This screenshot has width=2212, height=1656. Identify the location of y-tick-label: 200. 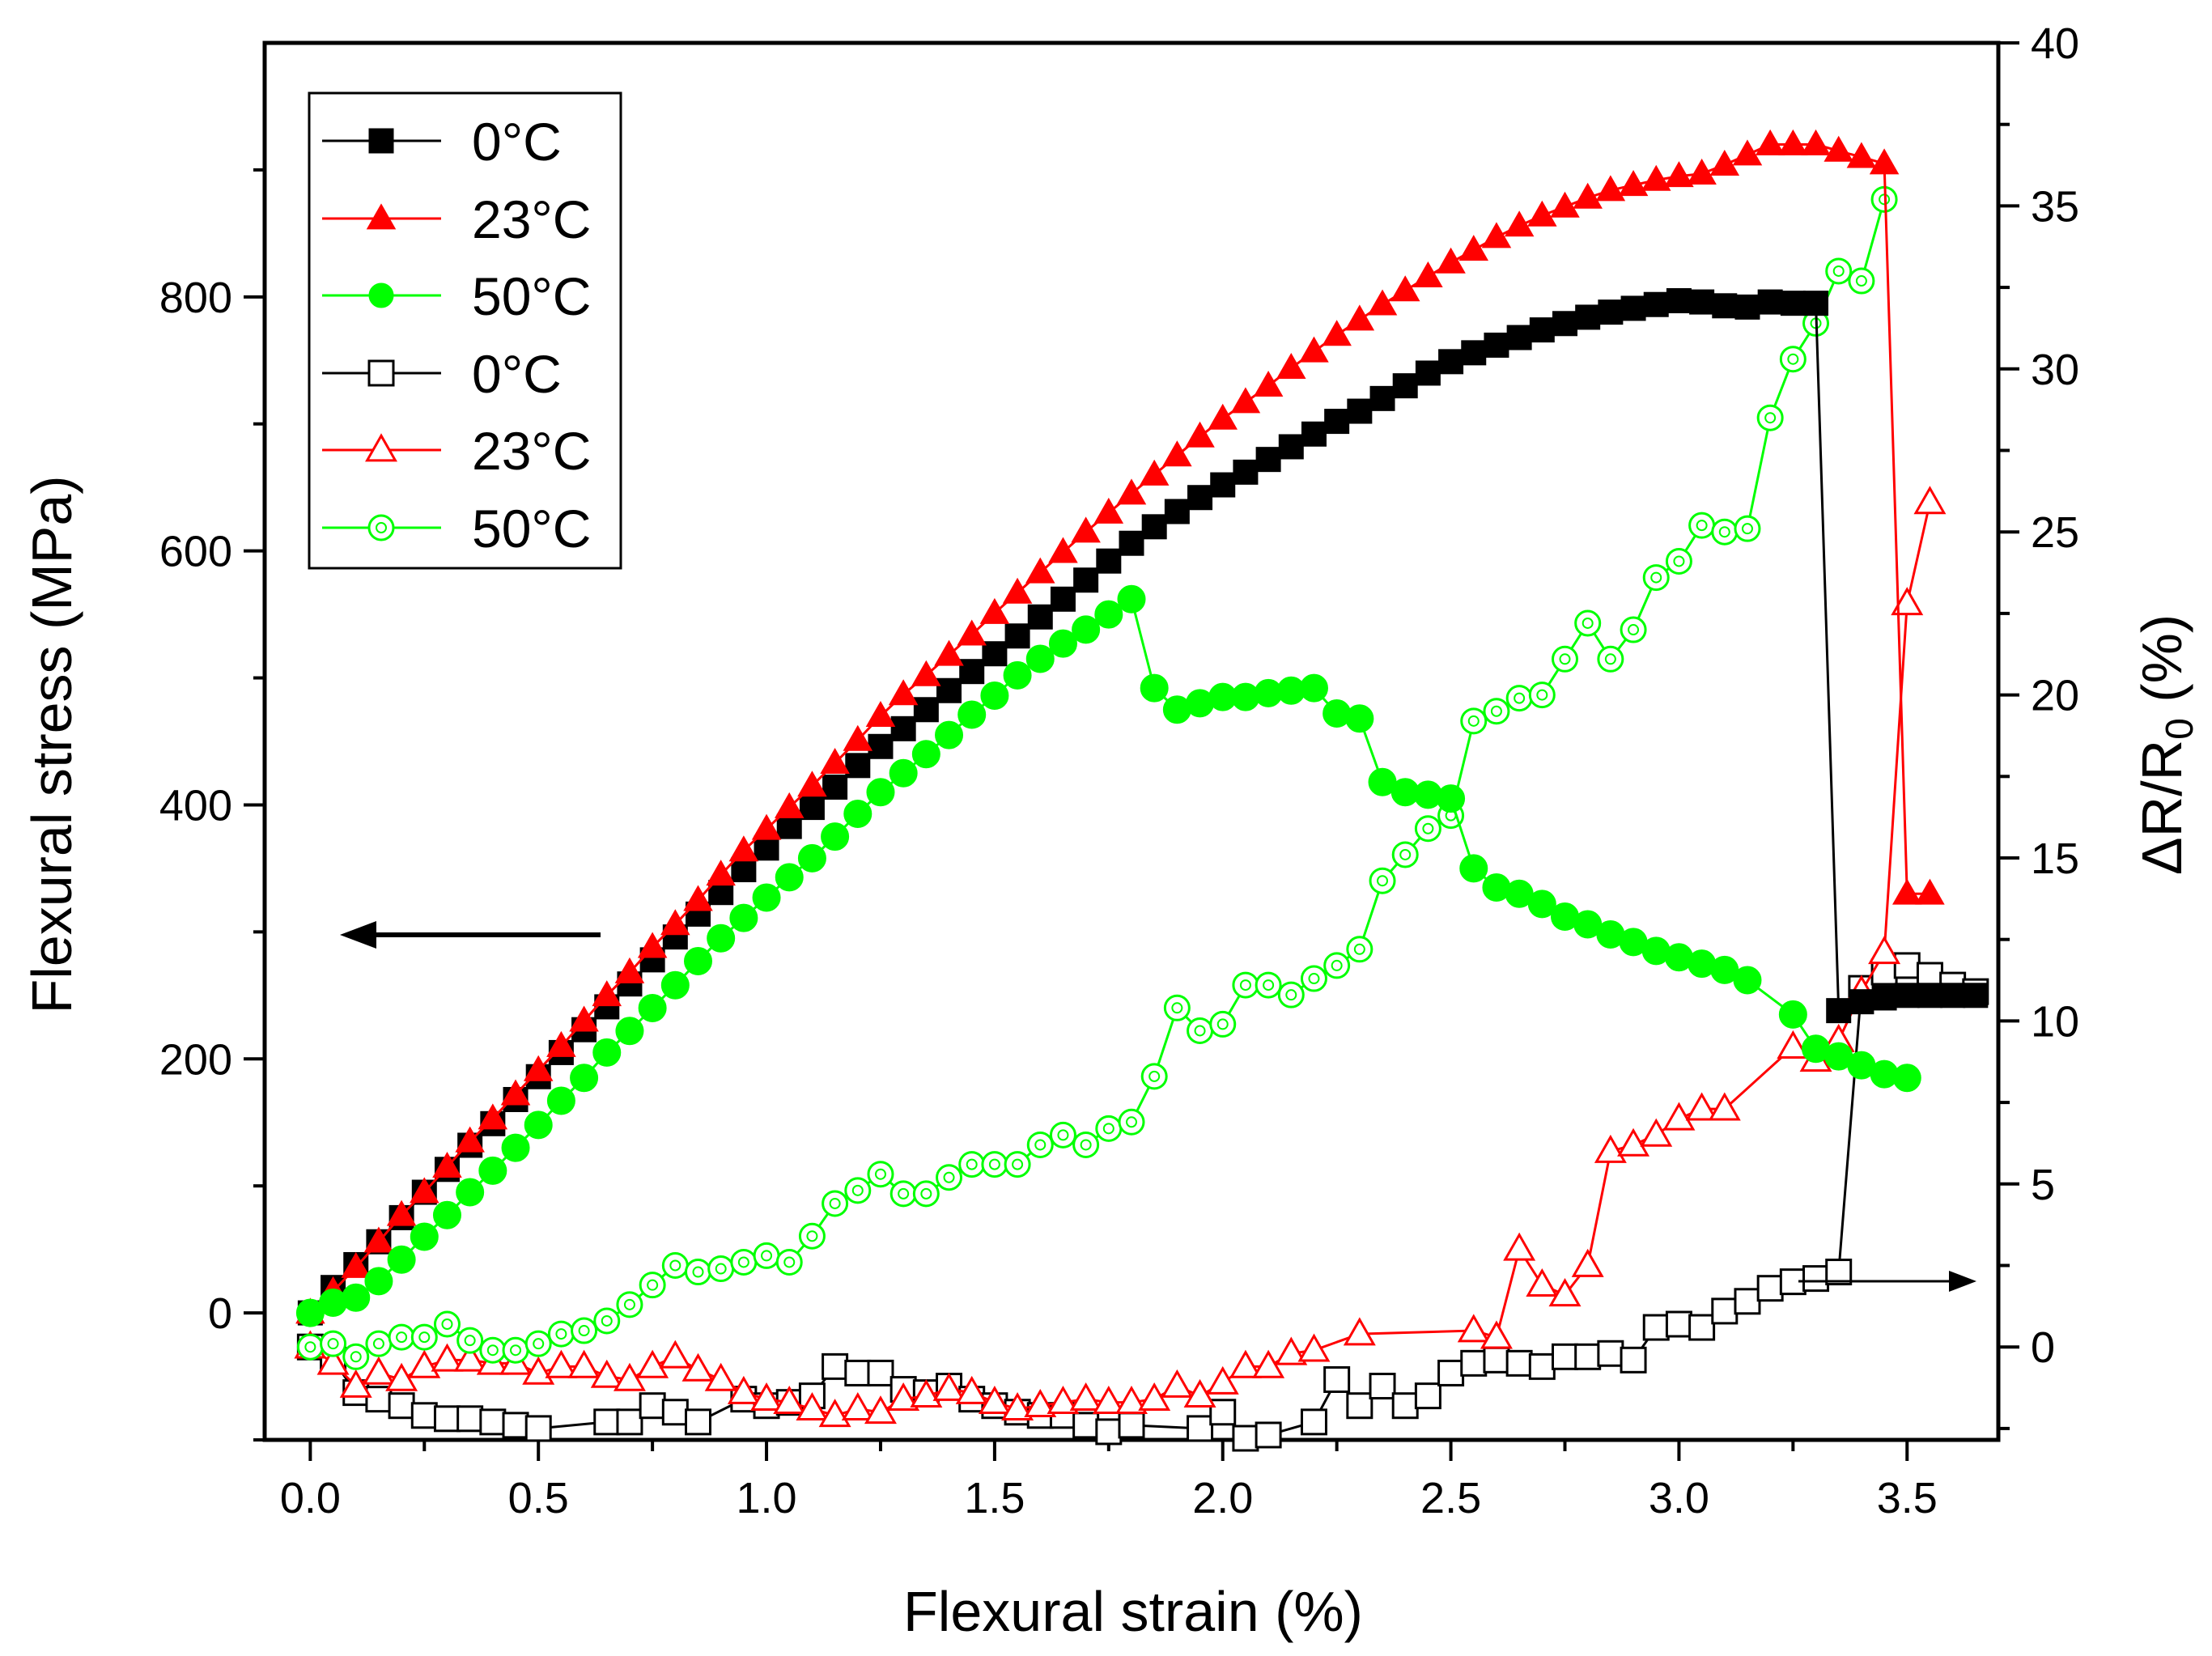
(195, 1059).